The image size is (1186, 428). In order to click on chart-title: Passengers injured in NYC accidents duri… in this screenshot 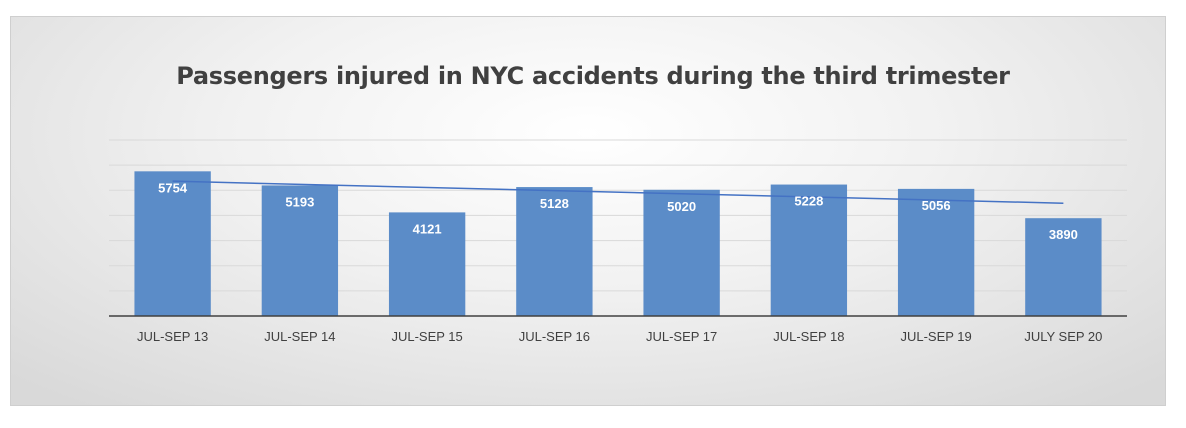, I will do `click(593, 76)`.